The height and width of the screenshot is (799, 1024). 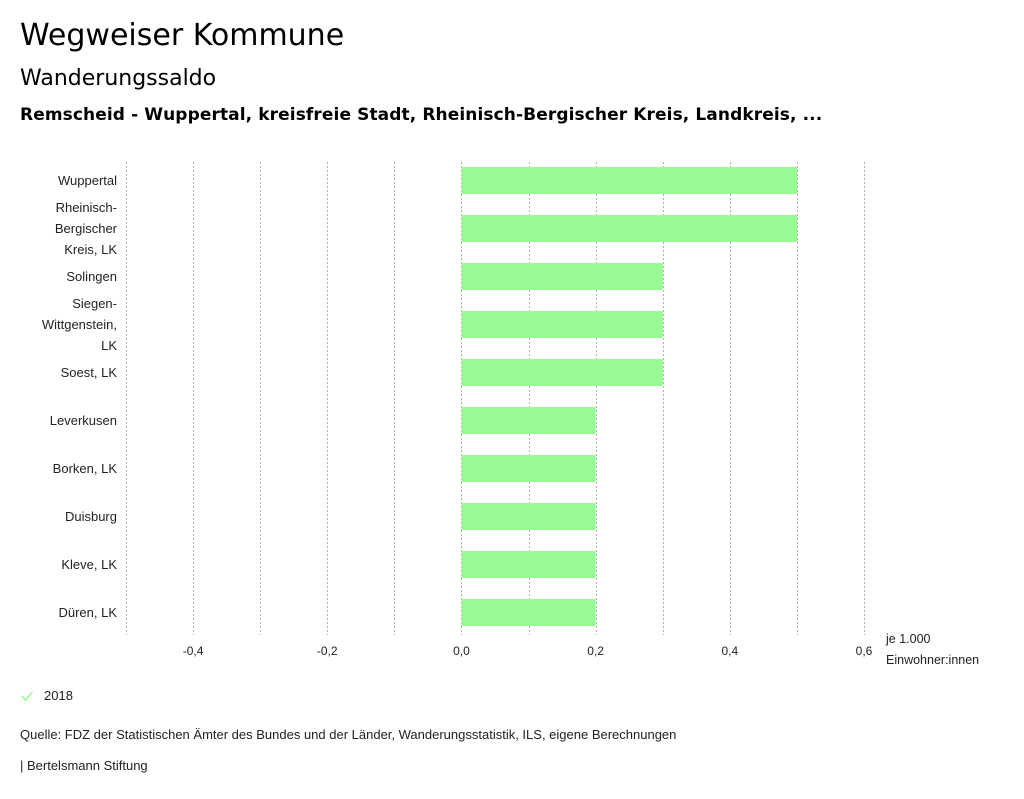 What do you see at coordinates (89, 564) in the screenshot?
I see `category-label: Kleve, LK` at bounding box center [89, 564].